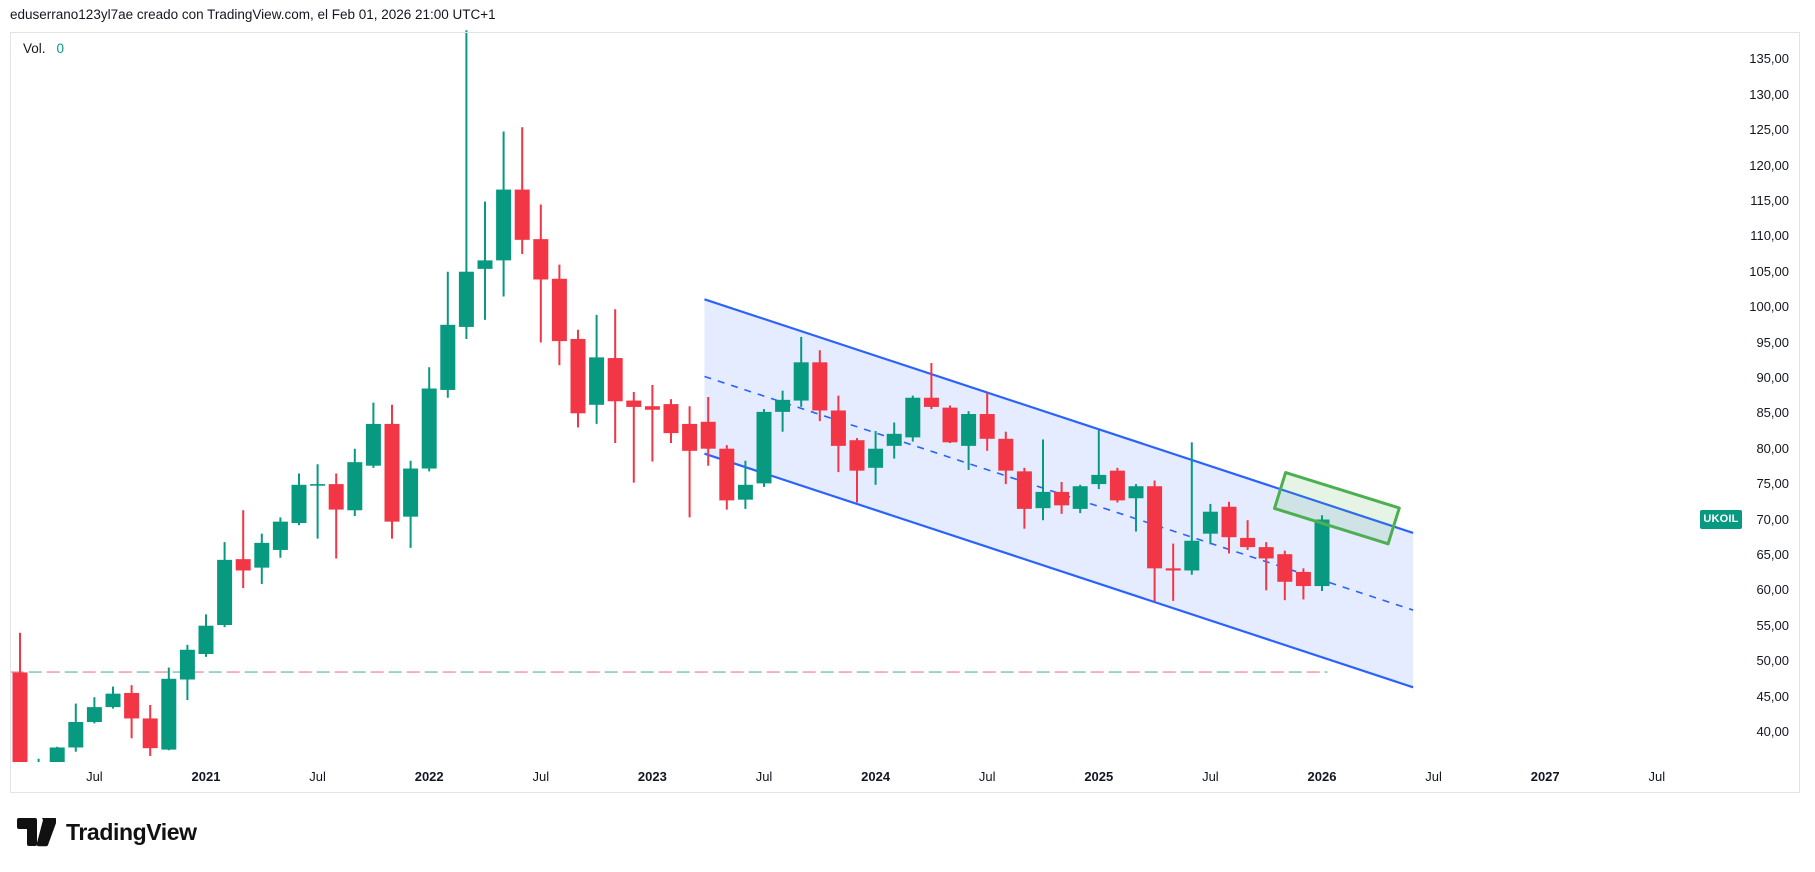 Image resolution: width=1815 pixels, height=872 pixels. Describe the element at coordinates (206, 776) in the screenshot. I see `time-tick-2021: 2021` at that location.